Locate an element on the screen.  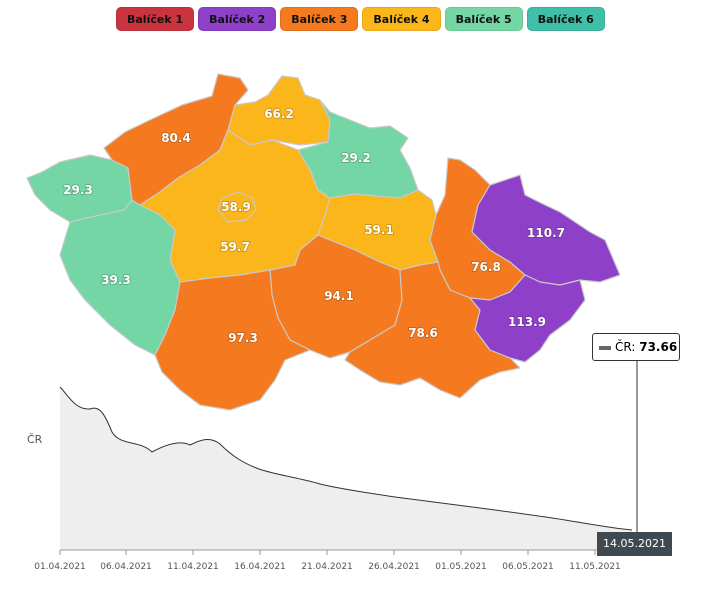
x-tick-label: 11.04.2021 is located at coordinates (193, 567).